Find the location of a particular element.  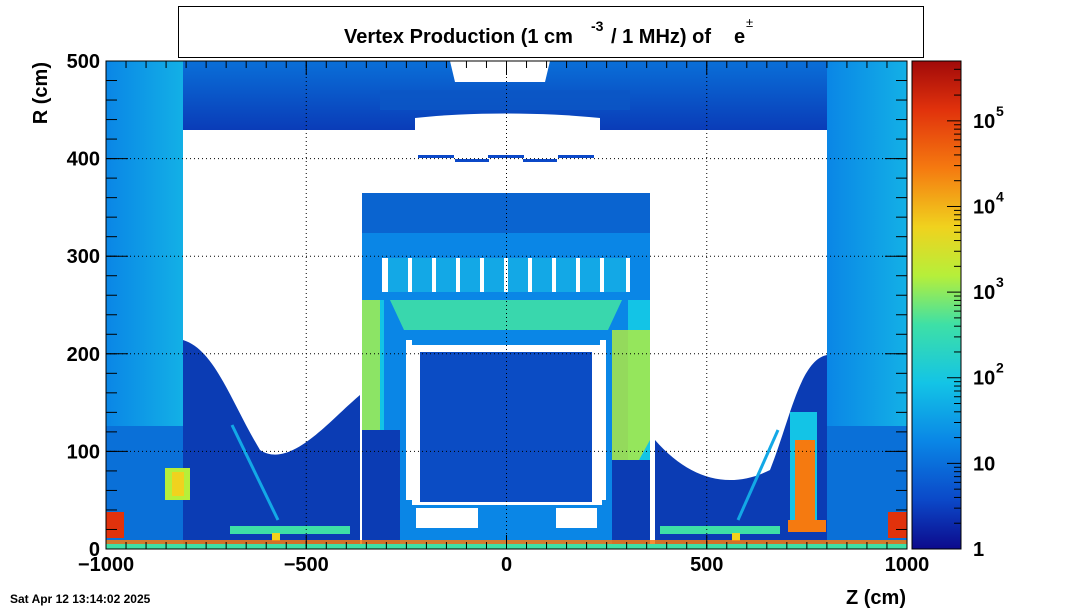

x-tick-label: −1000 is located at coordinates (106, 565).